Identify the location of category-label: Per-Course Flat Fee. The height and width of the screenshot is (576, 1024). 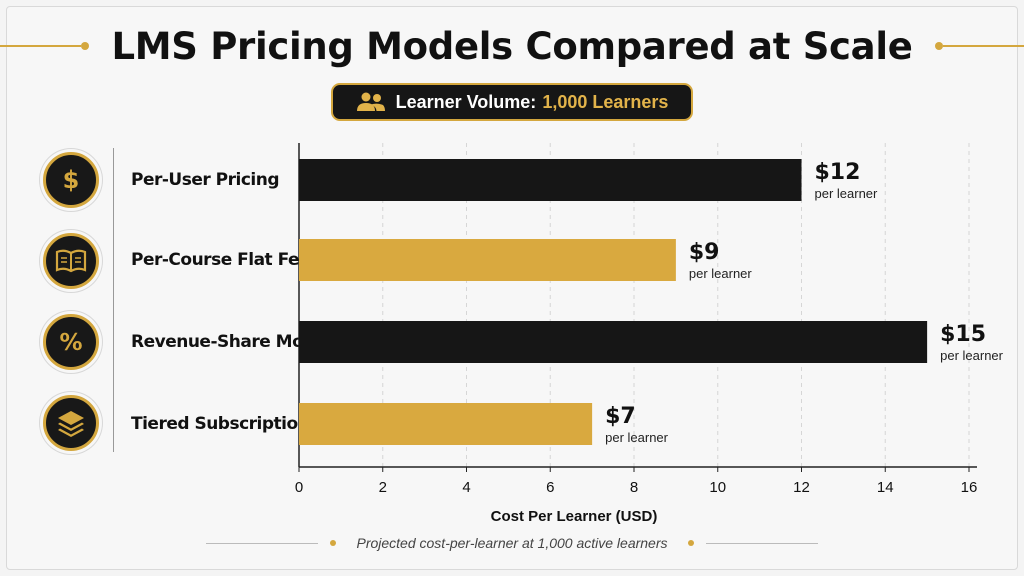
(221, 260).